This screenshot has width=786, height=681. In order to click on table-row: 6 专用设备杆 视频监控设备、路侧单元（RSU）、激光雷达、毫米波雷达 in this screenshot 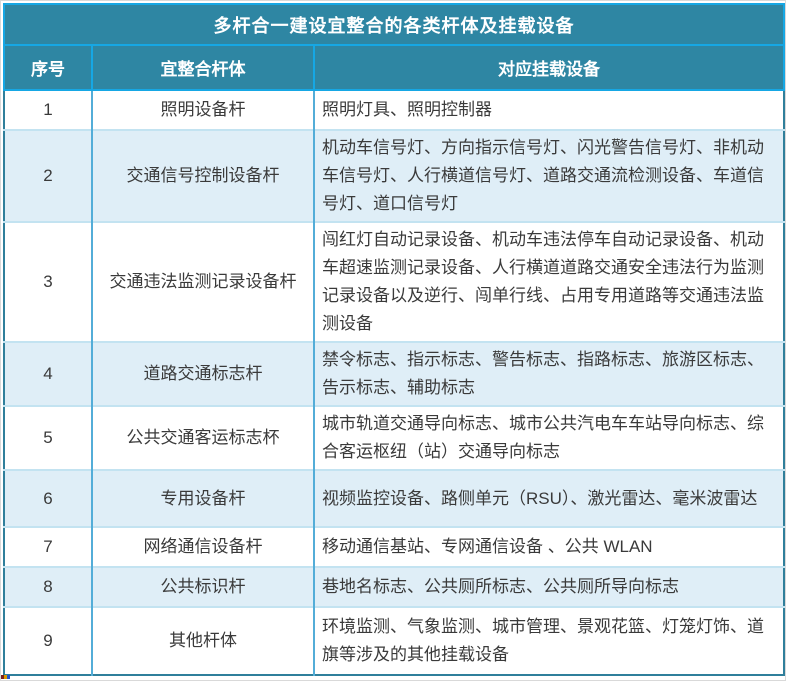, I will do `click(394, 498)`.